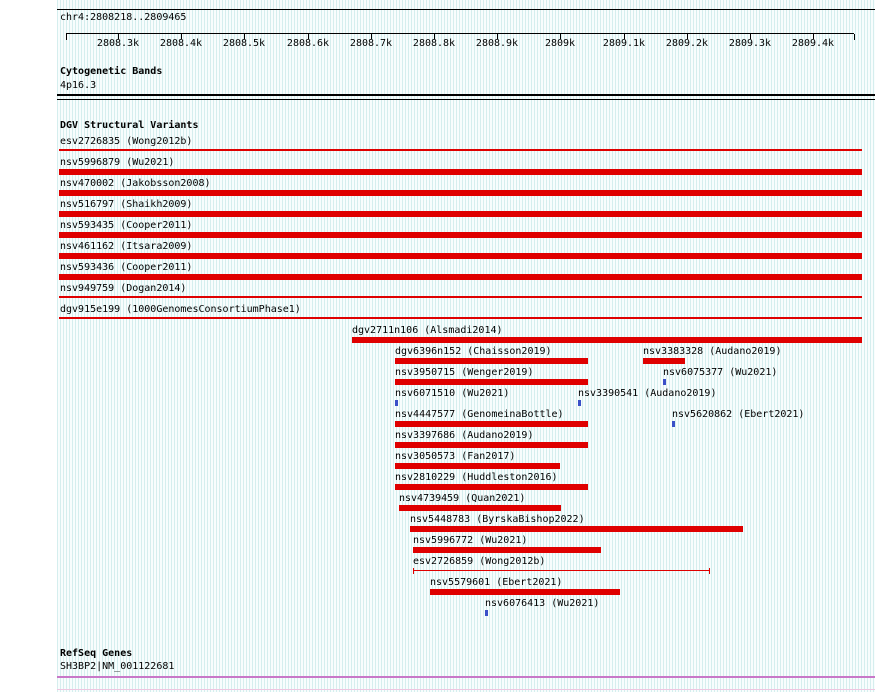 The width and height of the screenshot is (890, 692). What do you see at coordinates (473, 351) in the screenshot?
I see `variant-label: dgv6396n152 (Chaisson2019)` at bounding box center [473, 351].